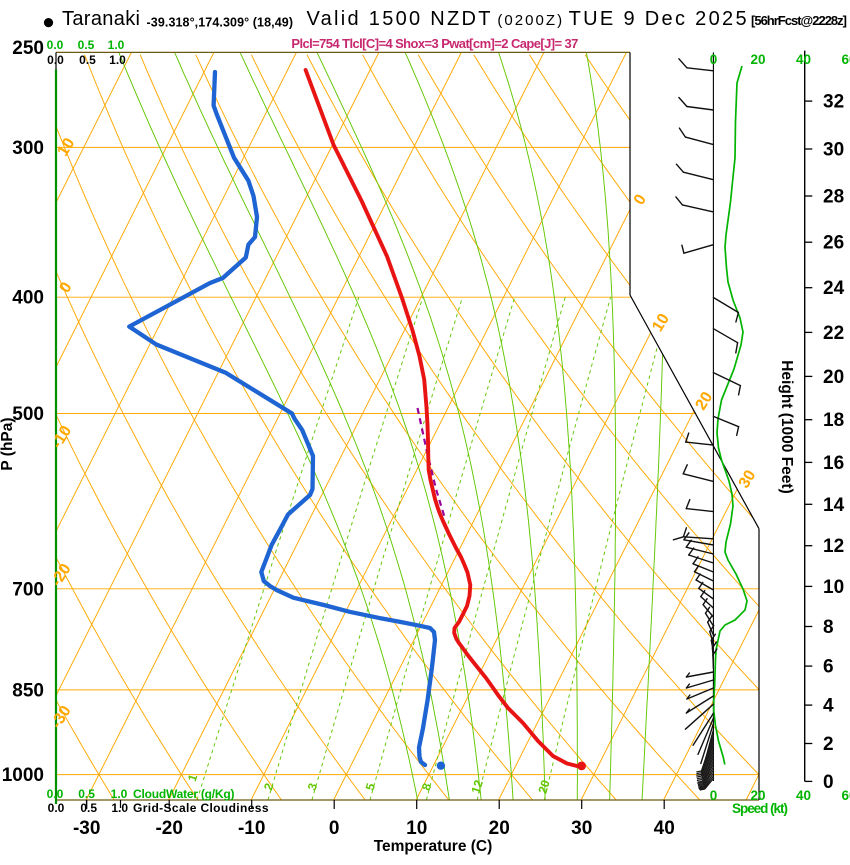 The image size is (850, 865). Describe the element at coordinates (370, 786) in the screenshot. I see `svg-text: 5` at that location.